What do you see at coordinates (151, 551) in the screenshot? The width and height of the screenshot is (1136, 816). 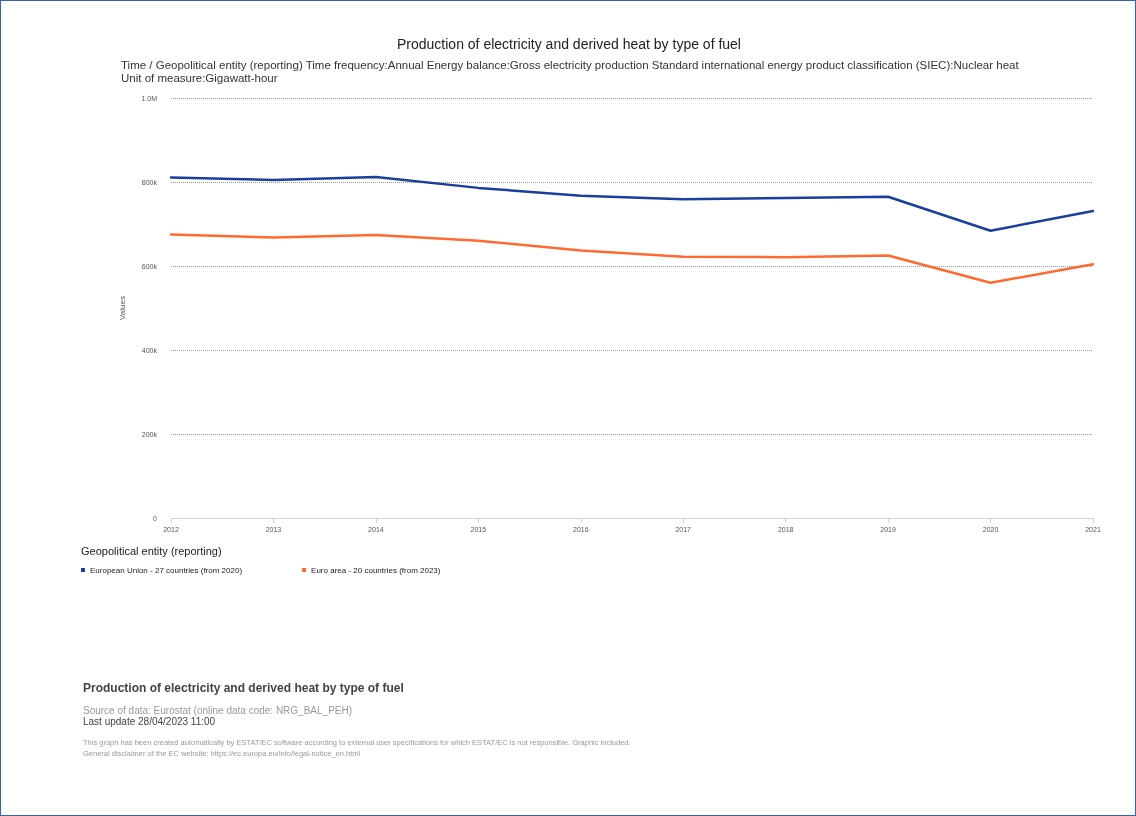 I see `legend-title: Geopolitical entity (reporting)` at bounding box center [151, 551].